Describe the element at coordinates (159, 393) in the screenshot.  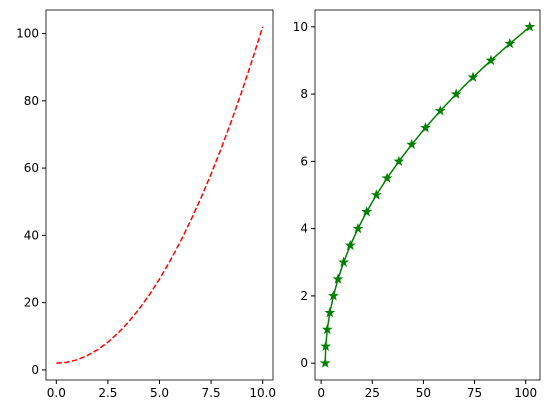
I see `x-tick-label: 5.0` at that location.